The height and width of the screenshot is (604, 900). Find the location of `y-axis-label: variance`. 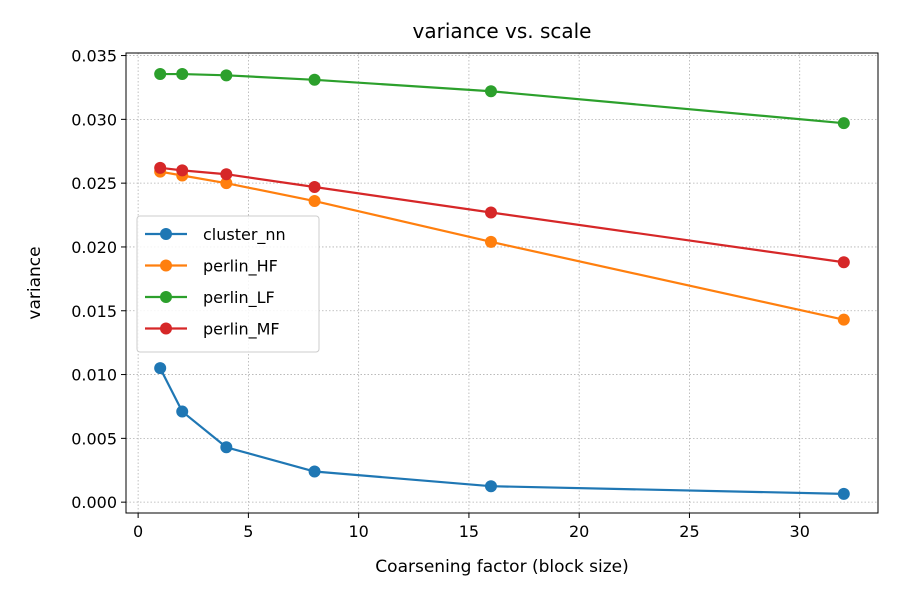

y-axis-label: variance is located at coordinates (35, 282).